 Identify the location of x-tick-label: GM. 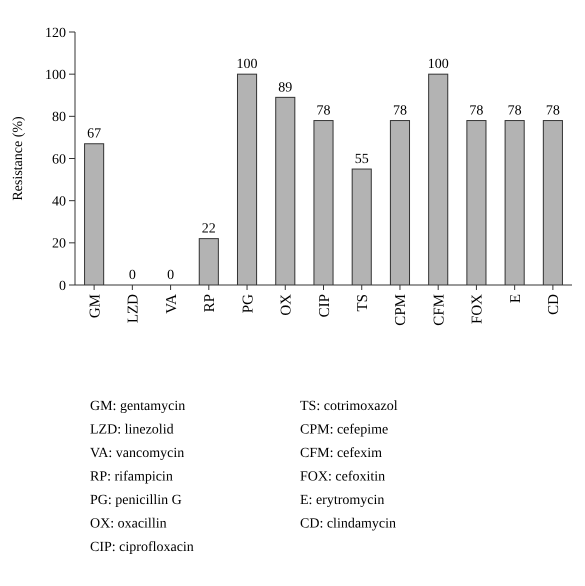
(95, 306).